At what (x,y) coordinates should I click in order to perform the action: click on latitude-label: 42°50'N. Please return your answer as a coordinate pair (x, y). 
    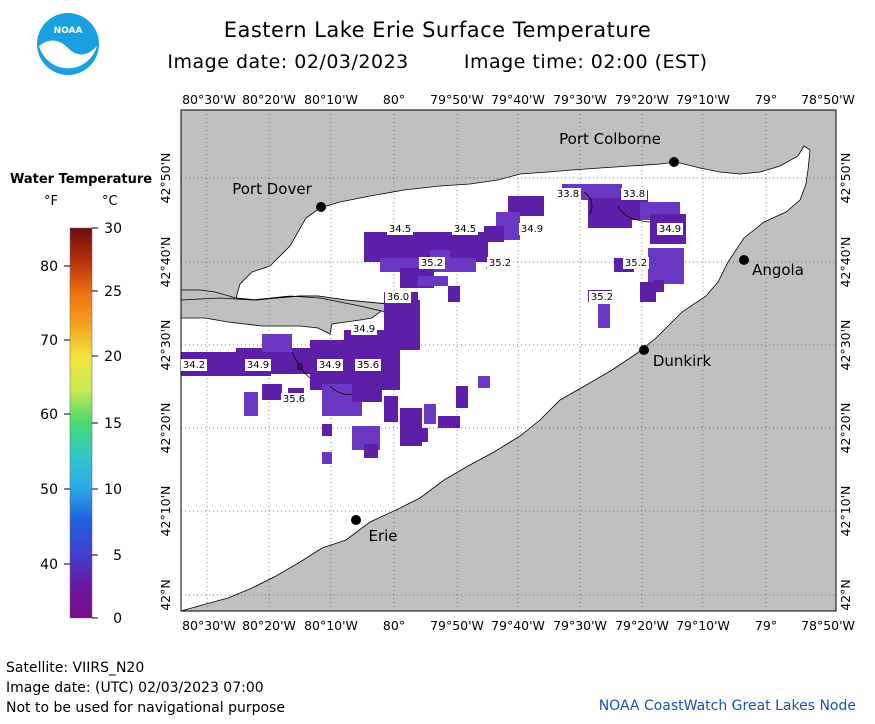
    Looking at the image, I should click on (845, 178).